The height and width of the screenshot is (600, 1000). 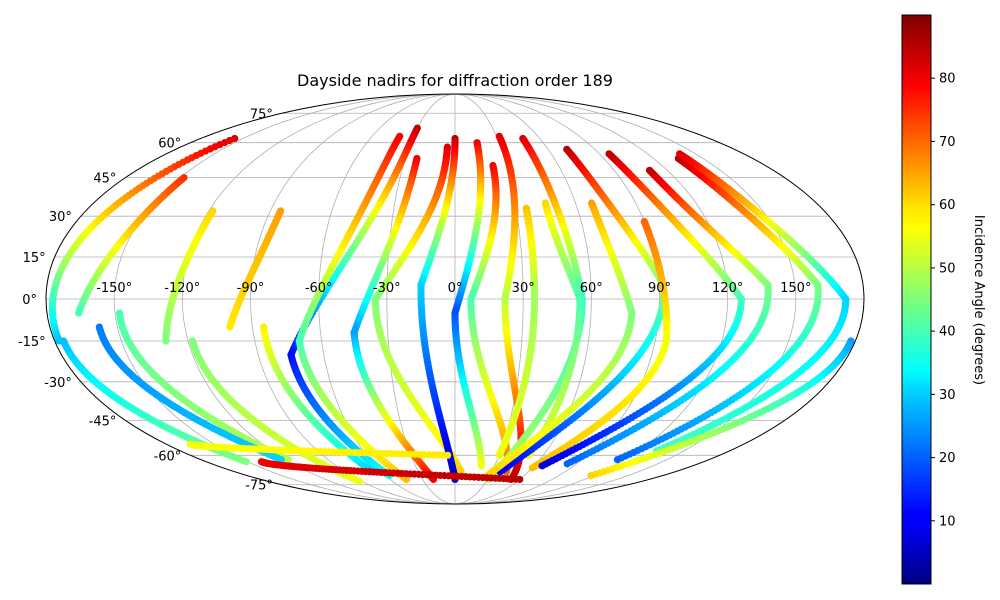 What do you see at coordinates (114, 288) in the screenshot?
I see `x-tick-label: -150°` at bounding box center [114, 288].